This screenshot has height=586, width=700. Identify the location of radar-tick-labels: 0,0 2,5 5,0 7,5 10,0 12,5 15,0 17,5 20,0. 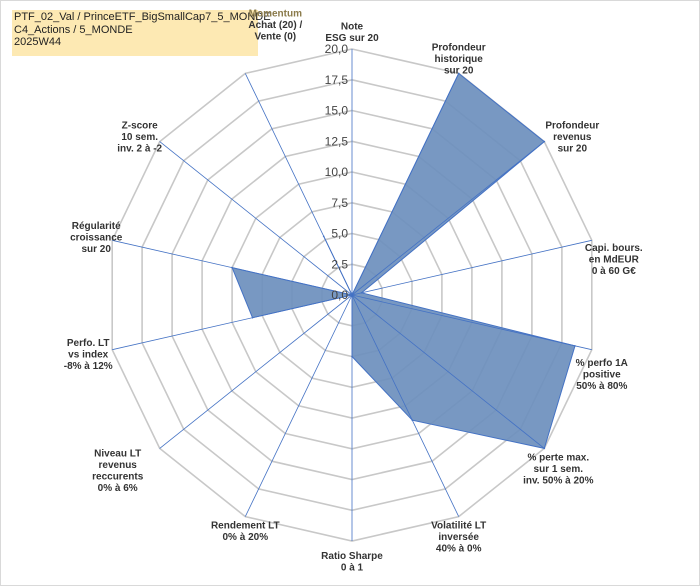
(337, 172).